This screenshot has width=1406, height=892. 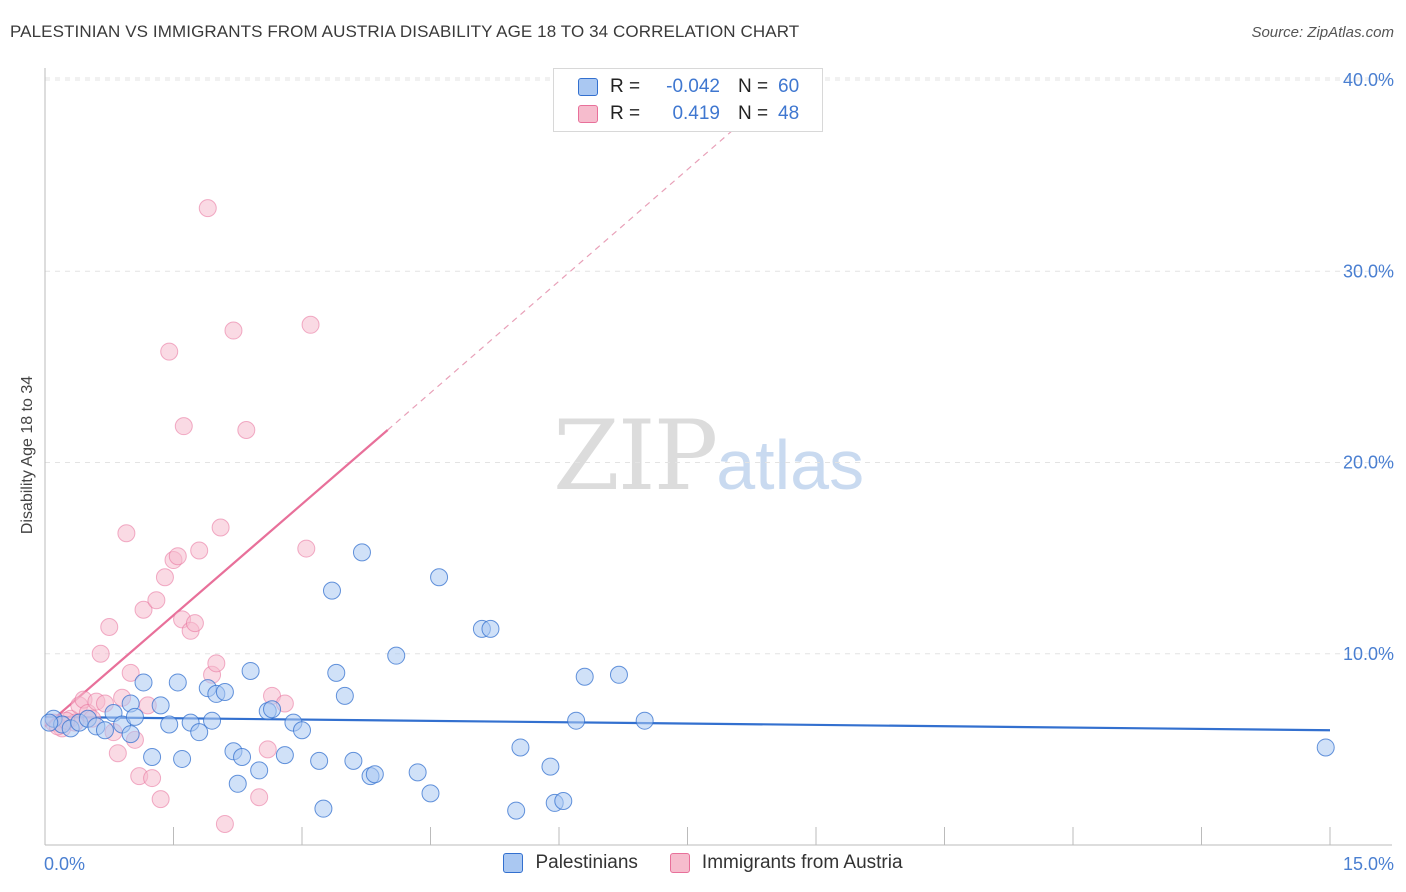 What do you see at coordinates (1368, 80) in the screenshot?
I see `y-tick-label: 40.0%` at bounding box center [1368, 80].